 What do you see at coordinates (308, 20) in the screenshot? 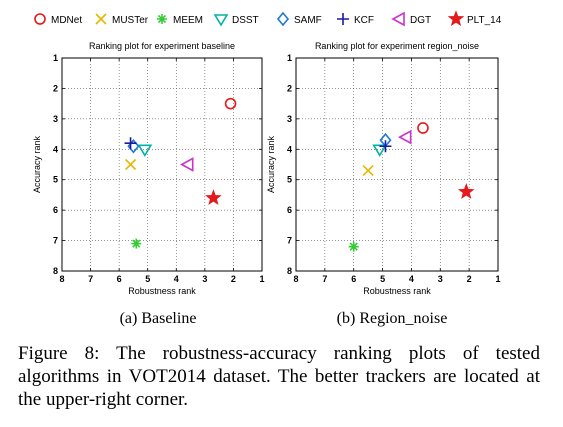
I see `legend-label-samf: SAMF` at bounding box center [308, 20].